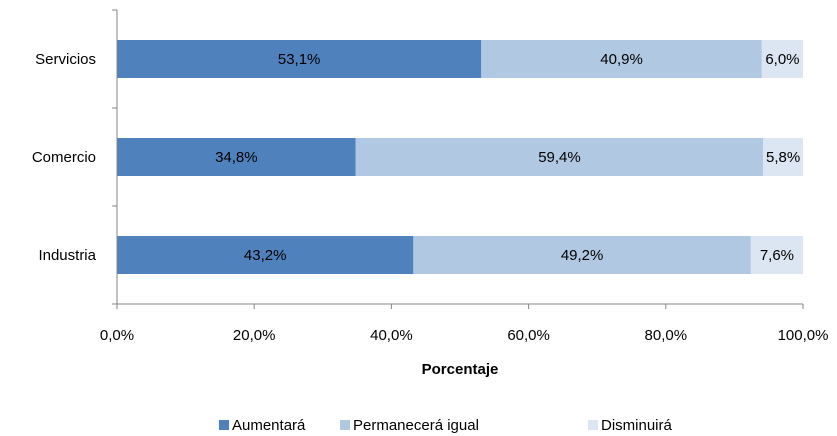  What do you see at coordinates (64, 157) in the screenshot?
I see `category-label: Comercio` at bounding box center [64, 157].